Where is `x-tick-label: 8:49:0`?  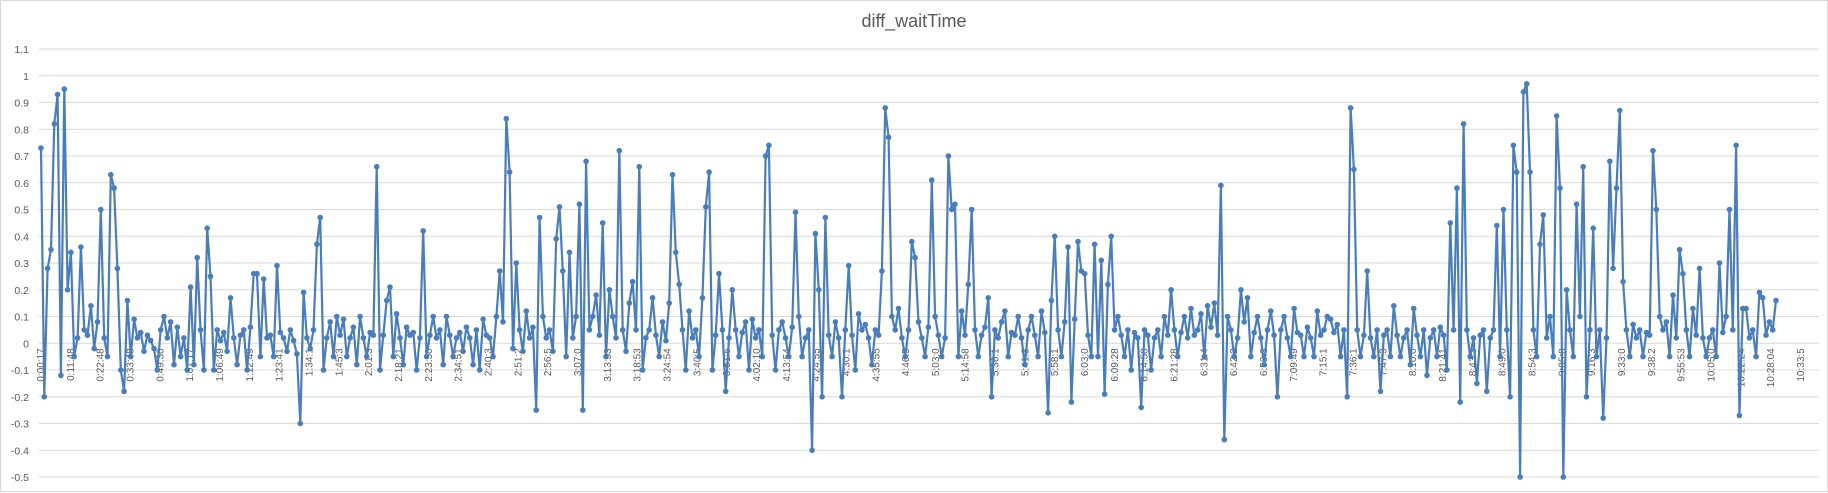
x-tick-label: 8:49:0 is located at coordinates (1503, 362).